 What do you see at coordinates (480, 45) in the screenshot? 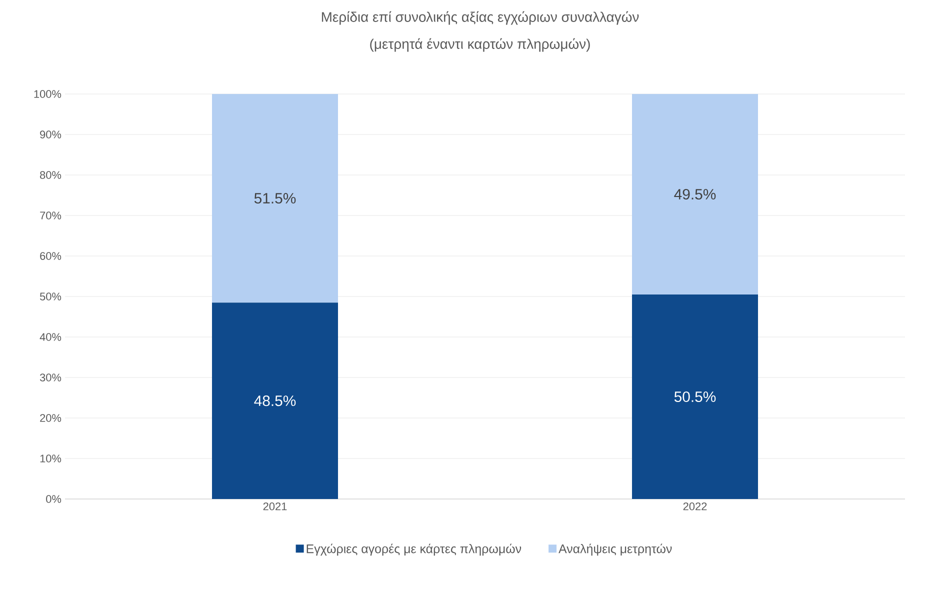
I see `chart-subtitle: (μετρητά έναντι καρτών πληρωμών)` at bounding box center [480, 45].